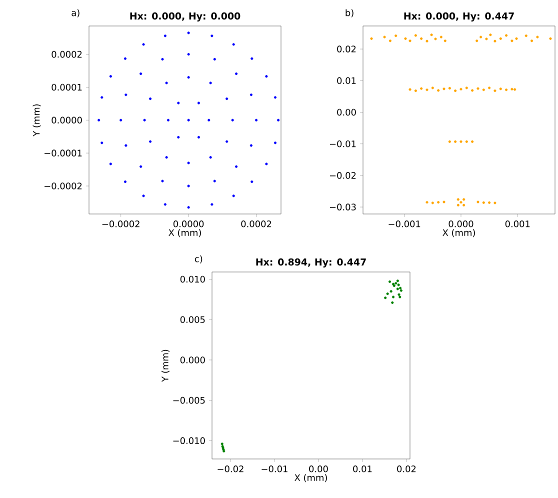  What do you see at coordinates (343, 207) in the screenshot?
I see `y-tick-label: −0.03` at bounding box center [343, 207].